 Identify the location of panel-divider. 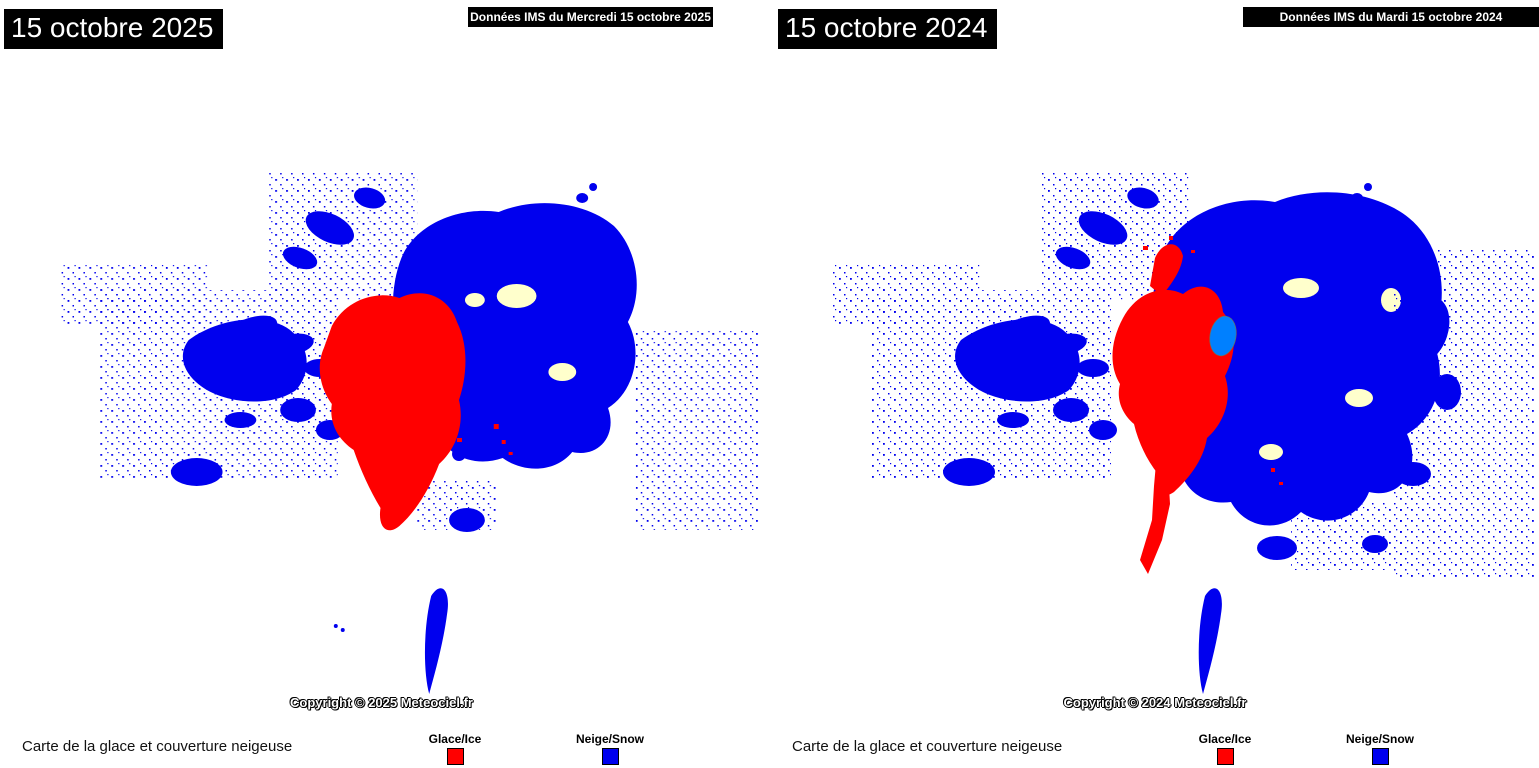
(767, 365).